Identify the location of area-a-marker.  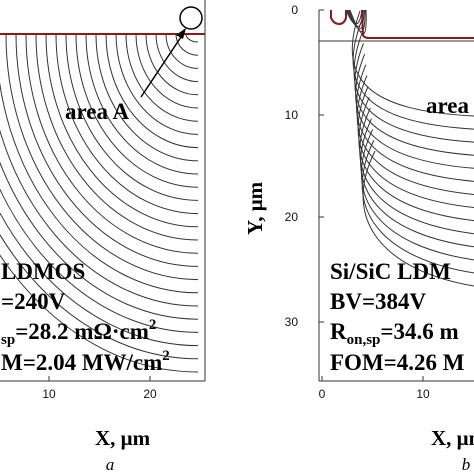
(191, 18).